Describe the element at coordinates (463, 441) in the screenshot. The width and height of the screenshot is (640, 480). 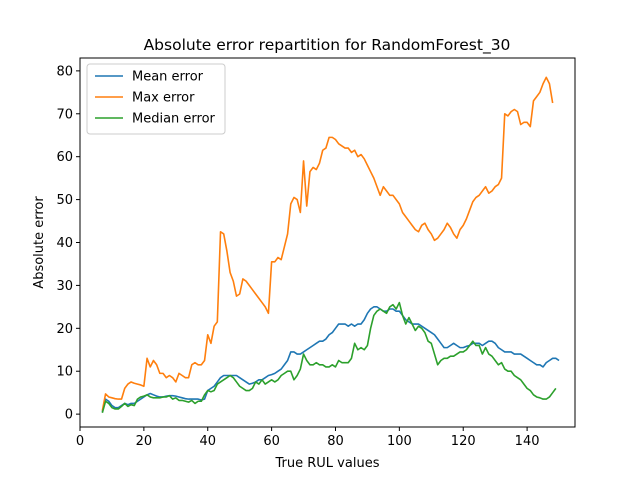
I see `x-tick-label: 120` at that location.